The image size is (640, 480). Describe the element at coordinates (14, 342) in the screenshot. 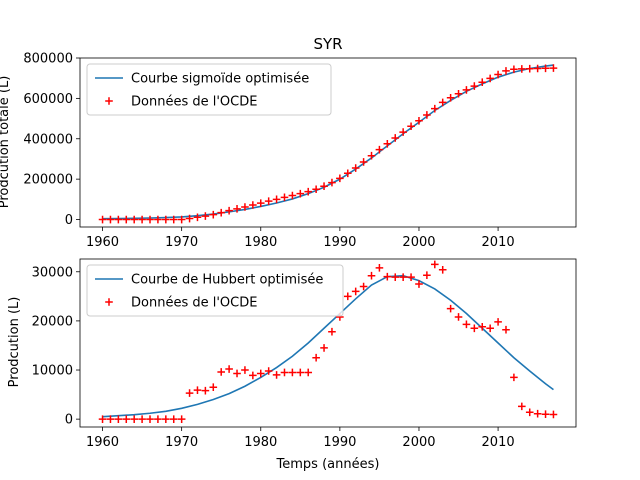

I see `y-axis-label: Prodcution (L)` at that location.